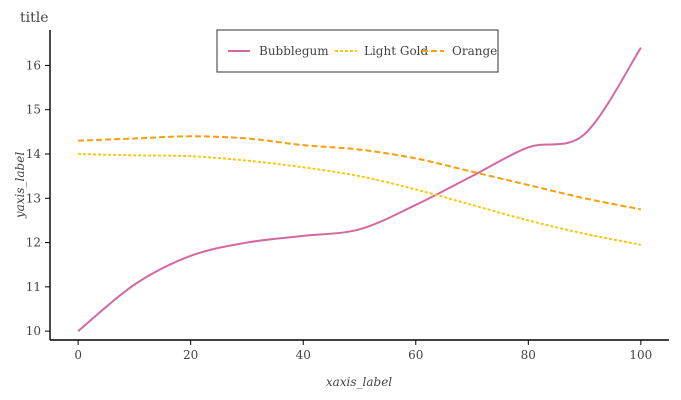 This screenshot has width=681, height=400. I want to click on legend-box, so click(357, 51).